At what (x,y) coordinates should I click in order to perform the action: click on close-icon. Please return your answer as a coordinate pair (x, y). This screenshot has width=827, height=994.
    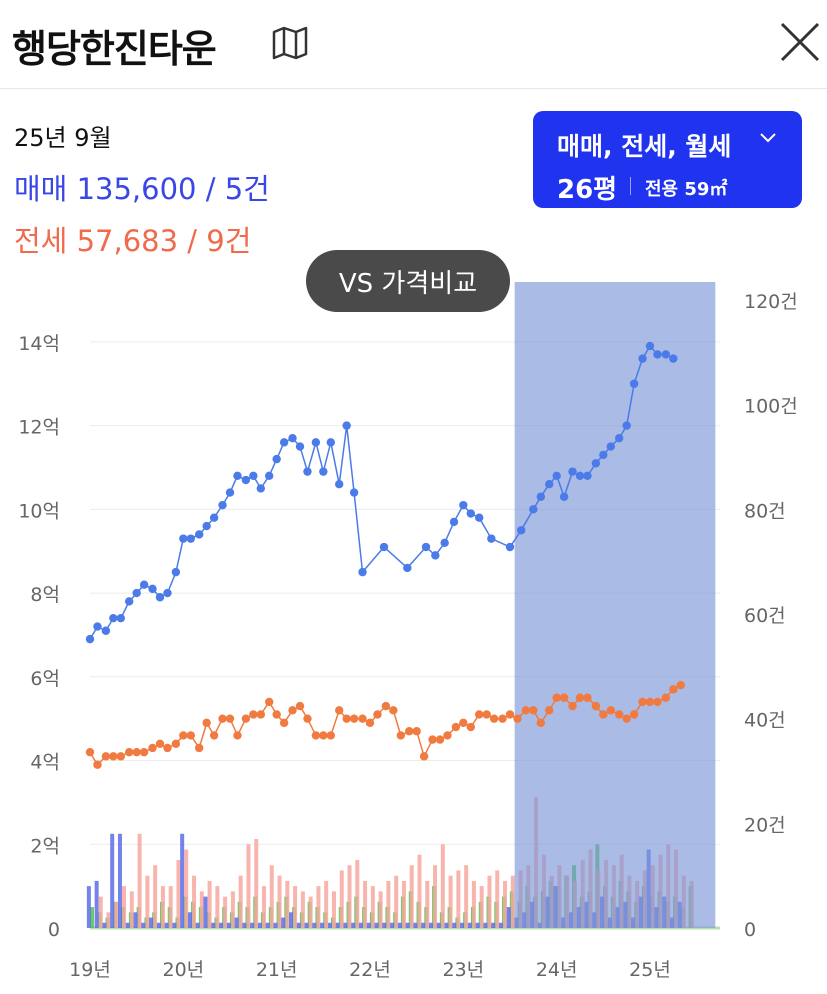
    Looking at the image, I should click on (800, 42).